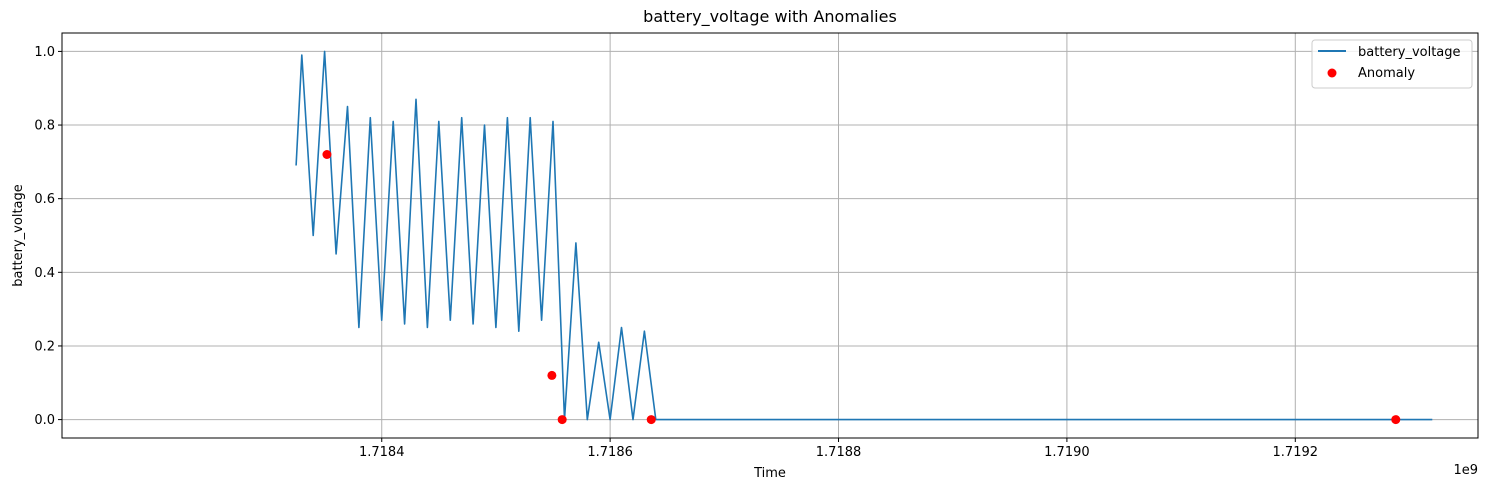  Describe the element at coordinates (44, 52) in the screenshot. I see `y-tick-label: 1.0` at that location.